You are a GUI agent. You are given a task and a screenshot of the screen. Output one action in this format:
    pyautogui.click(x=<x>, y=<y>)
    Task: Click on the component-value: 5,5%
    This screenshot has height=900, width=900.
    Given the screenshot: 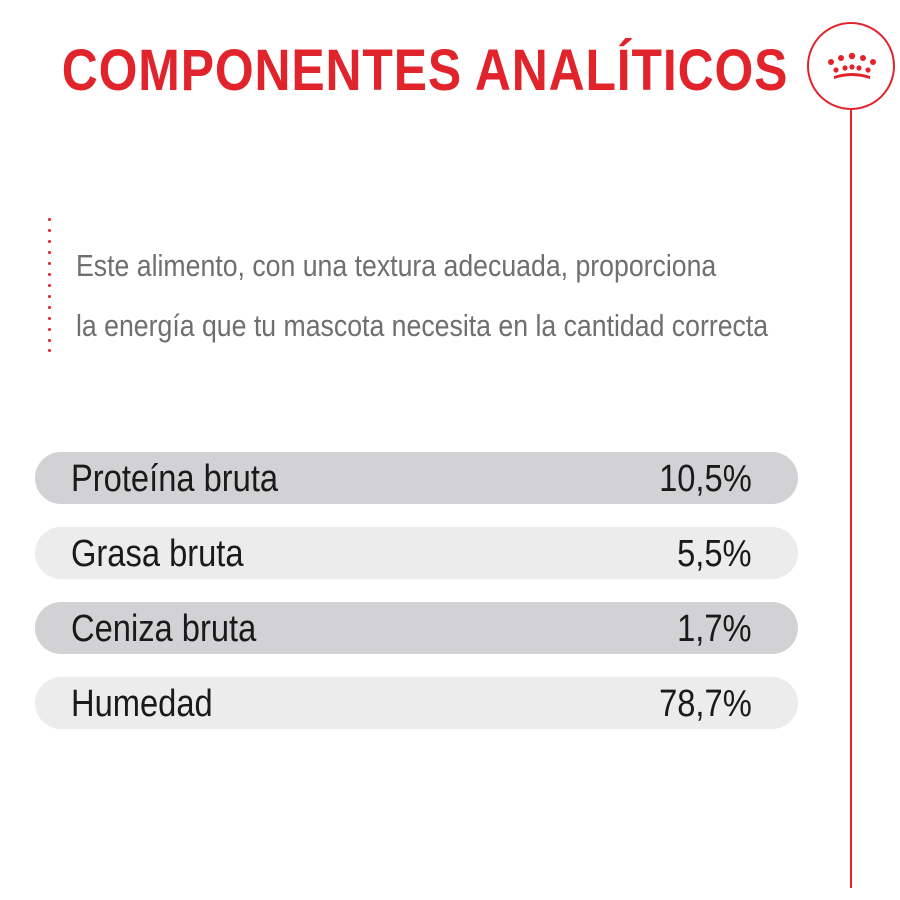 What is the action you would take?
    pyautogui.click(x=714, y=554)
    